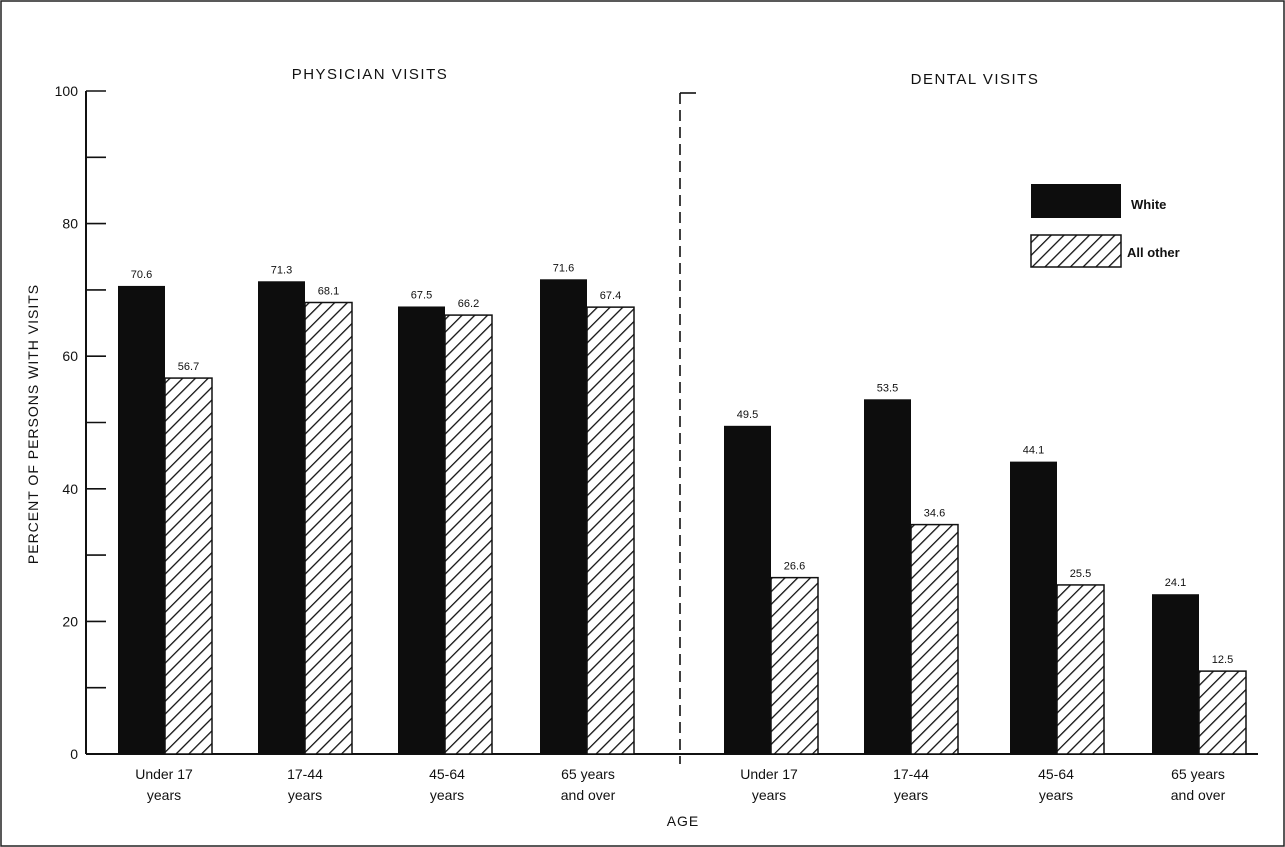 Image resolution: width=1285 pixels, height=847 pixels. I want to click on bar-value-label: 25.5, so click(1080, 574).